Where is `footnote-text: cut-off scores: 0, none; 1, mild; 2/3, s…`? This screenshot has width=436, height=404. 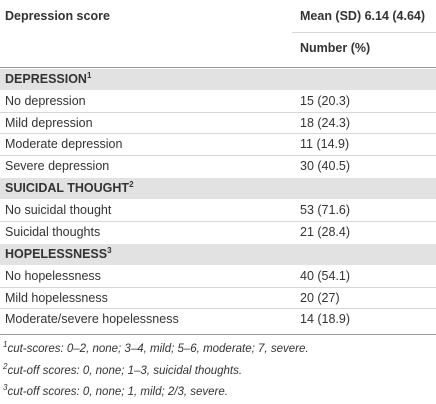 footnote-text: cut-off scores: 0, none; 1, mild; 2/3, s… is located at coordinates (117, 392).